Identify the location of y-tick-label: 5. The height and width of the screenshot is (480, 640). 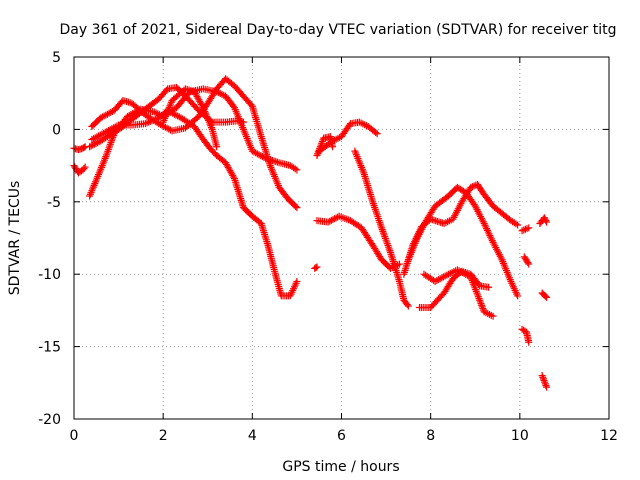
(56, 58).